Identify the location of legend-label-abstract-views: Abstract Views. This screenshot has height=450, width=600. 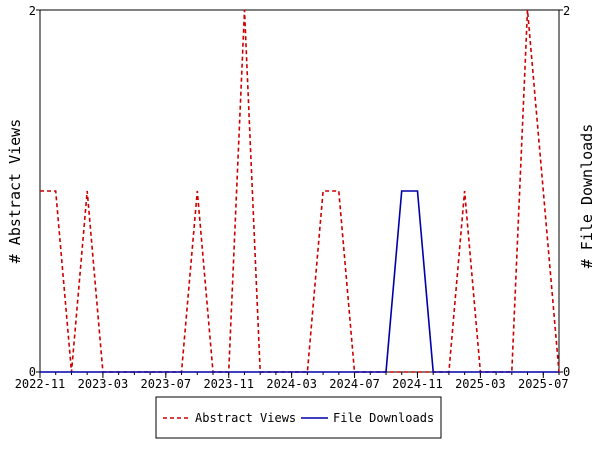
(245, 418).